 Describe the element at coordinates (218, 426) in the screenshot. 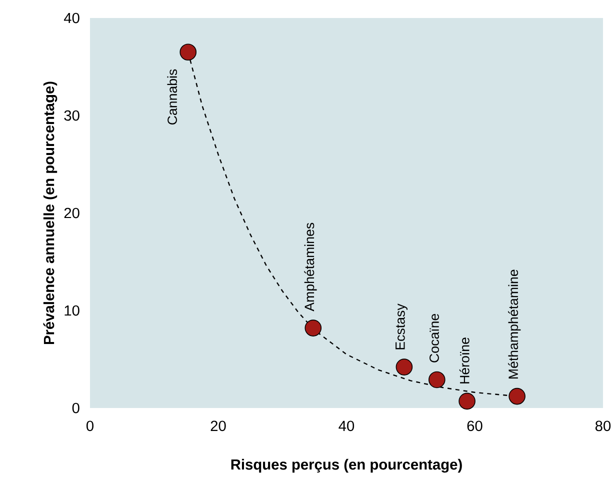

I see `x-tick-label: 20` at that location.